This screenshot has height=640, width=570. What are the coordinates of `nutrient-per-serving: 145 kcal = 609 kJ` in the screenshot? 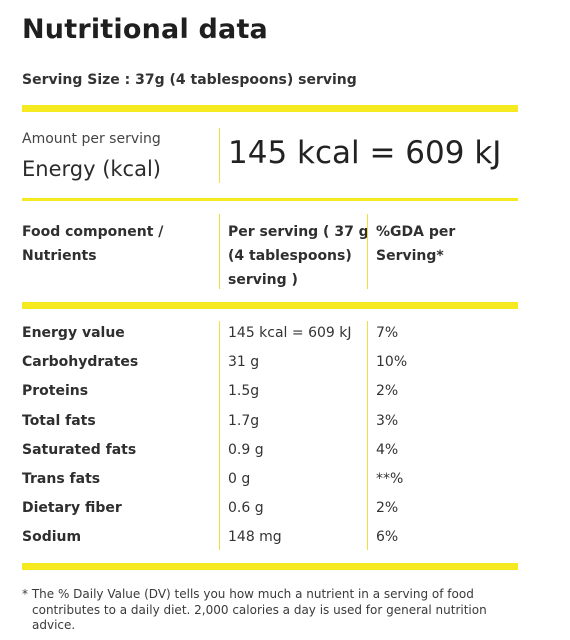 It's located at (290, 333).